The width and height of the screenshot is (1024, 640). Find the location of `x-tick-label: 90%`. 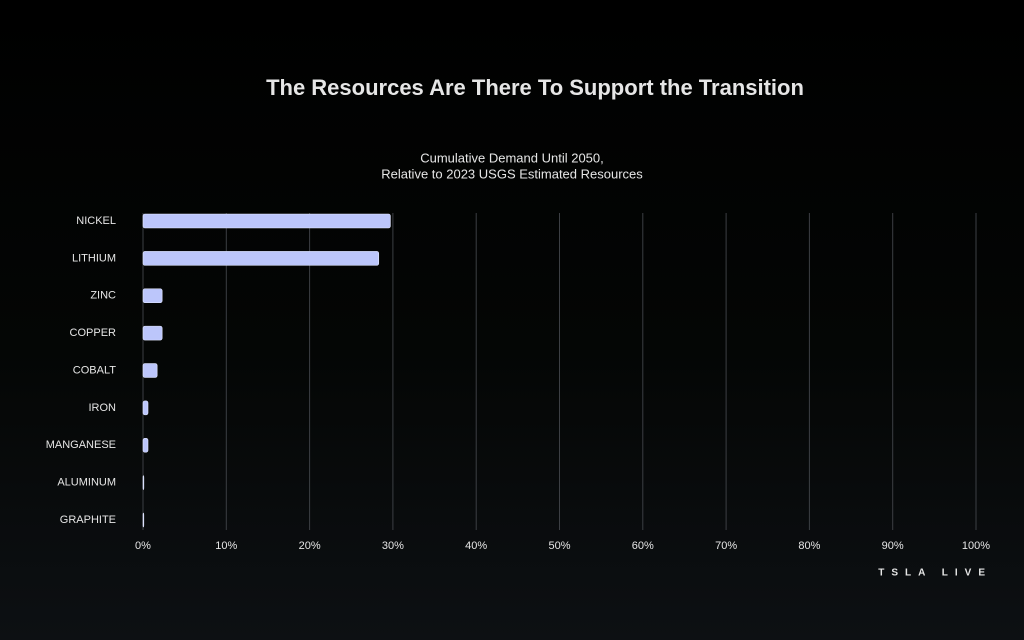

x-tick-label: 90% is located at coordinates (893, 546).